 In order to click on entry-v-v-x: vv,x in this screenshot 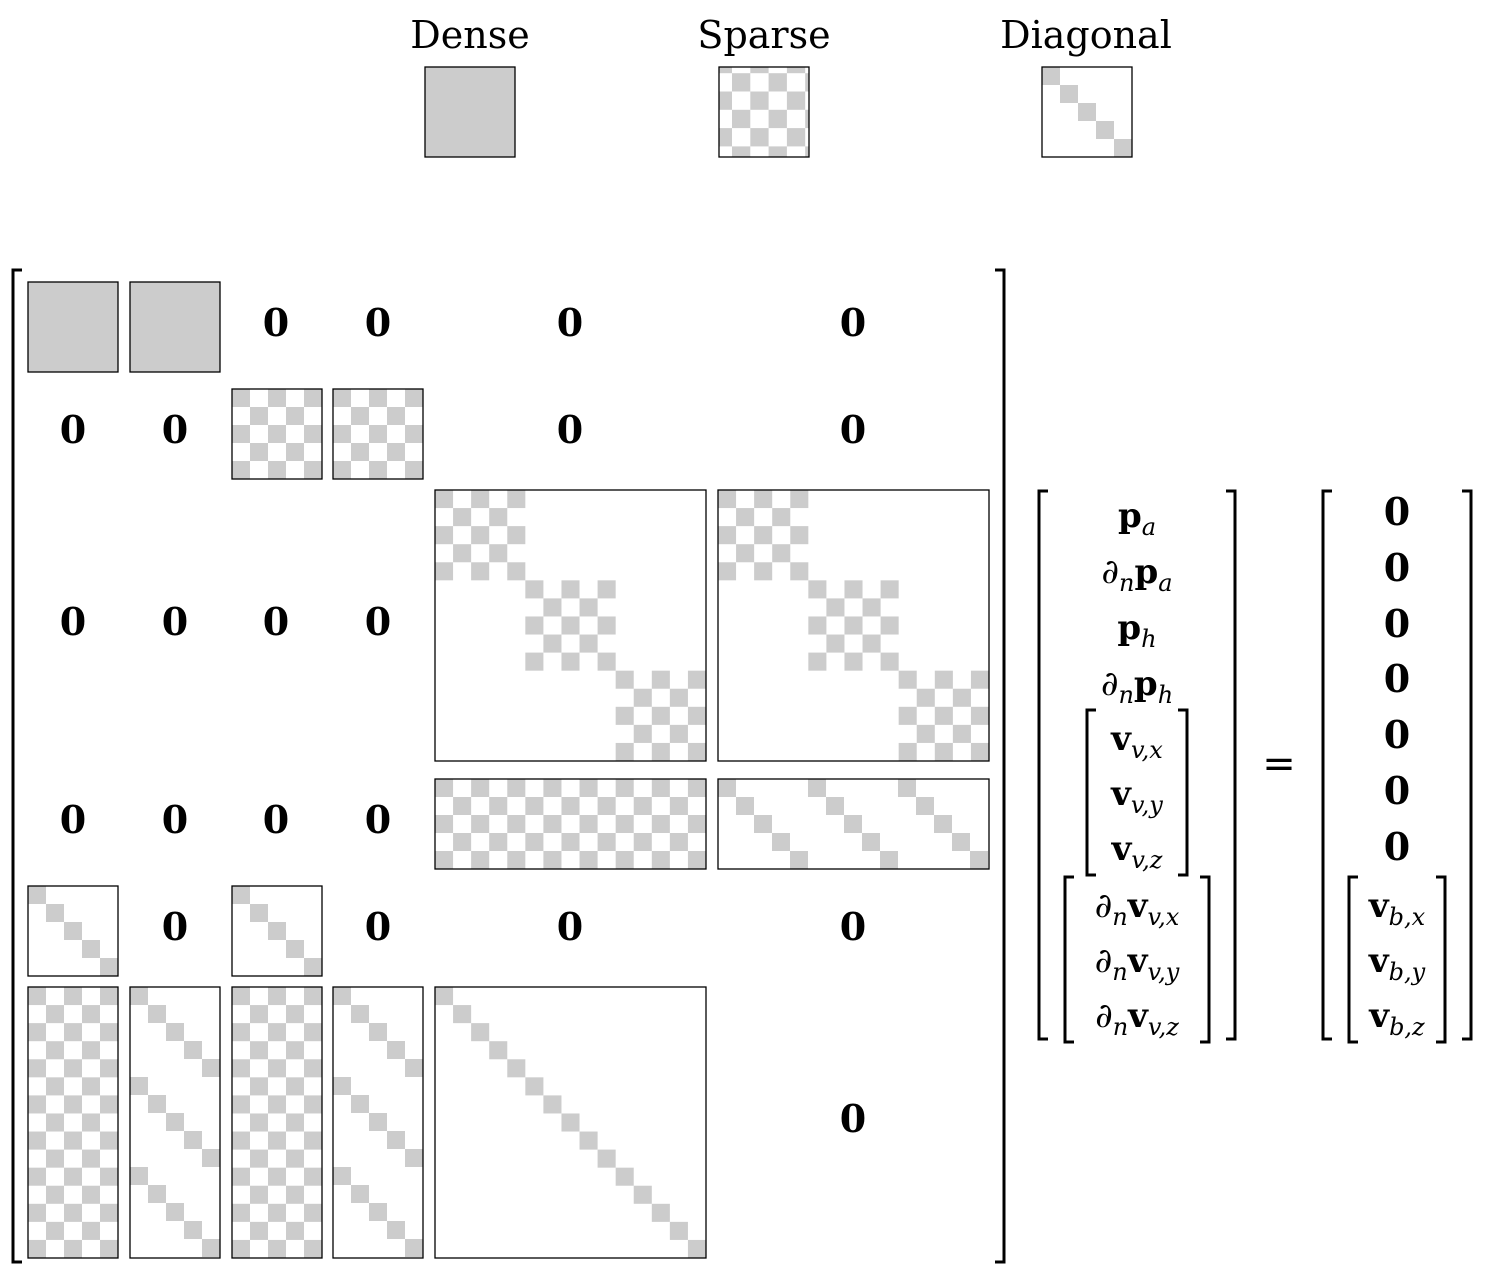, I will do `click(1136, 741)`.